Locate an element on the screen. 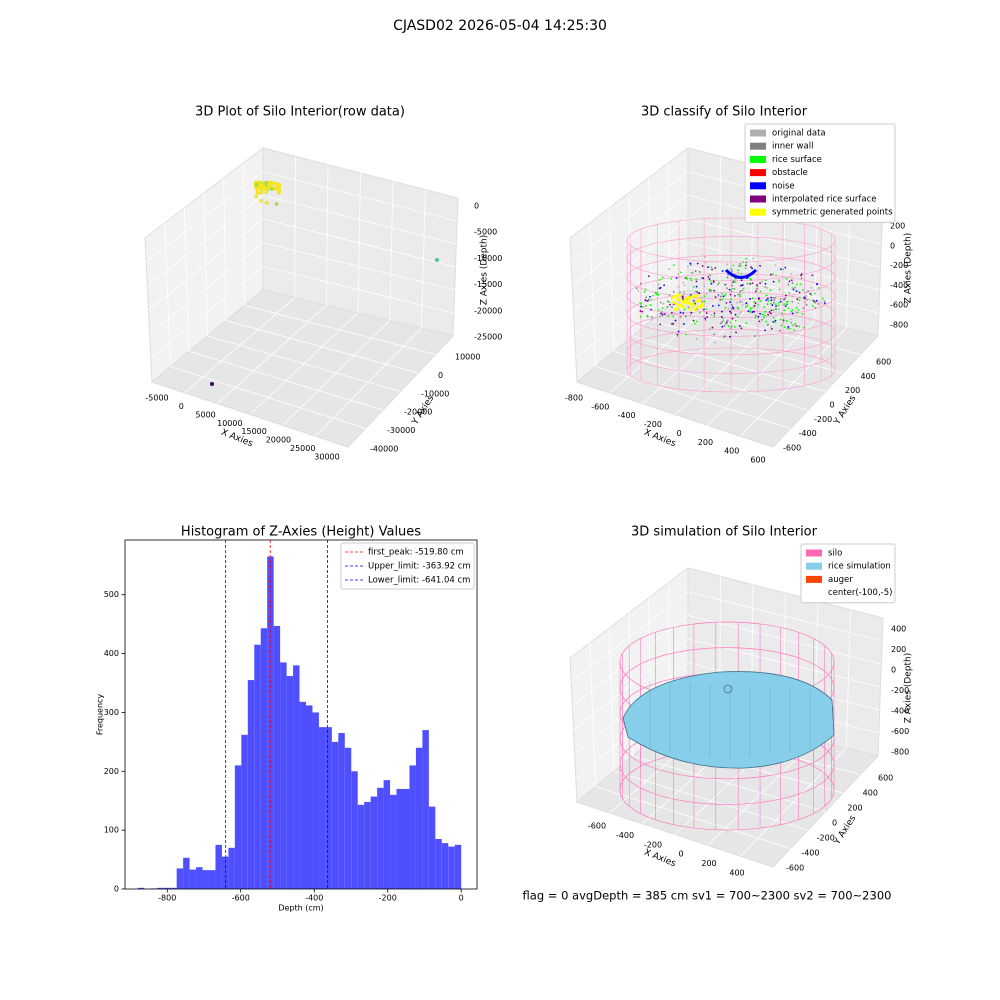 The height and width of the screenshot is (1000, 1000). x-axis-label: Depth (cm) is located at coordinates (300, 908).